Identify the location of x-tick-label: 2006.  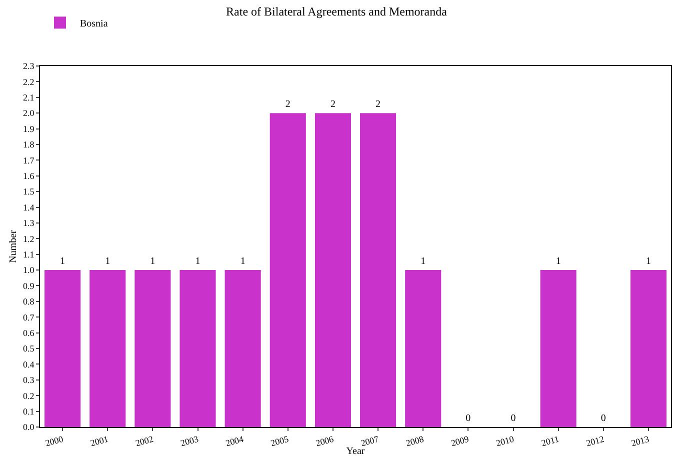
(325, 441).